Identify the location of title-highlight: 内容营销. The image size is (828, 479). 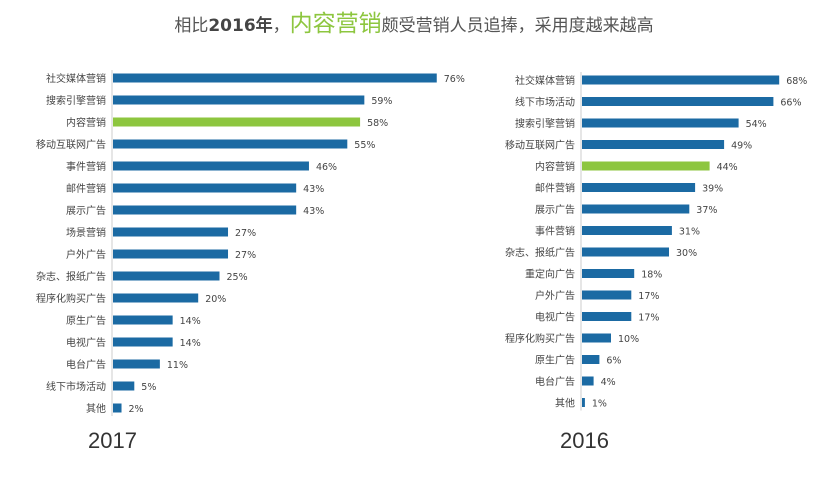
(335, 24).